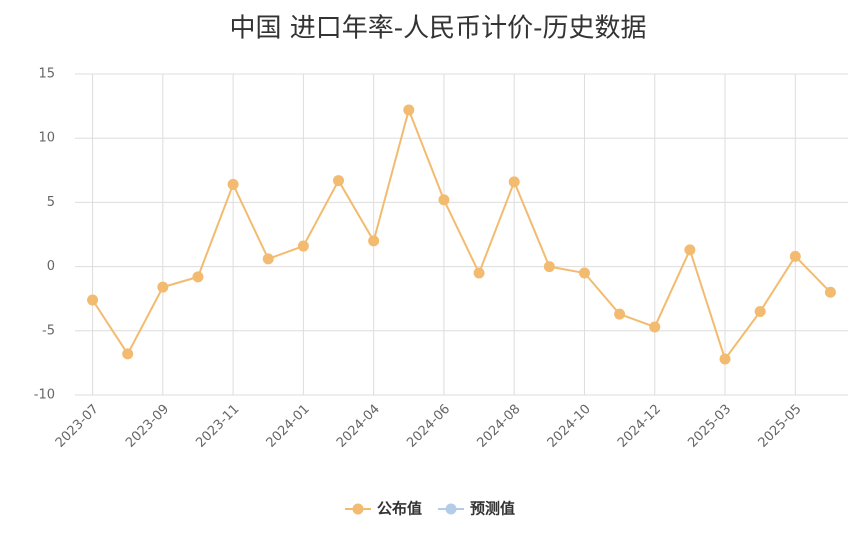  Describe the element at coordinates (44, 395) in the screenshot. I see `y-tick-label: -10` at that location.